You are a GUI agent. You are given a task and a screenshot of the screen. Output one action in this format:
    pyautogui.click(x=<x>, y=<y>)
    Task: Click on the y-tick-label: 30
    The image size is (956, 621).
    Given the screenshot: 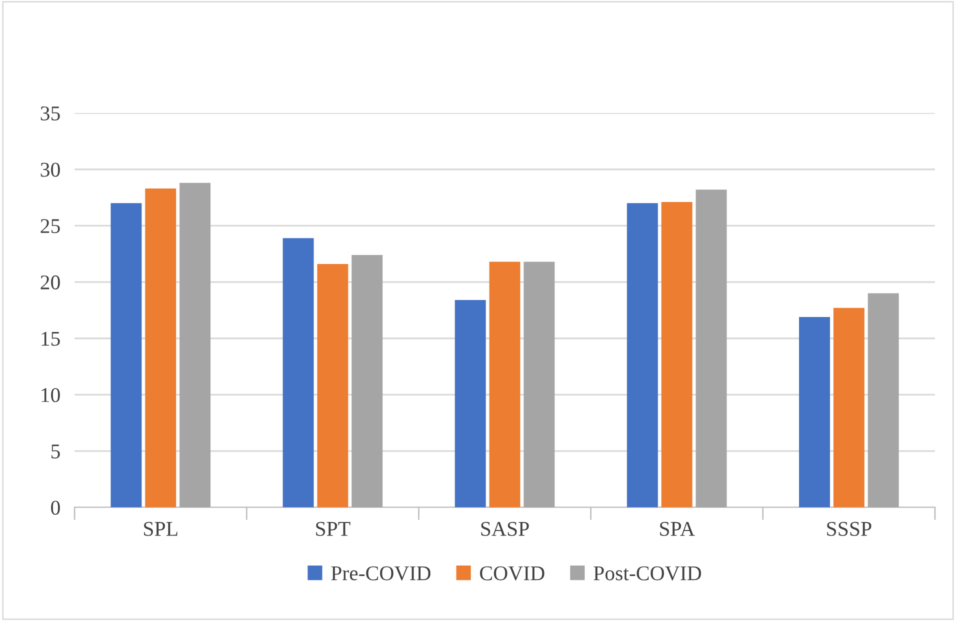 What is the action you would take?
    pyautogui.click(x=50, y=169)
    